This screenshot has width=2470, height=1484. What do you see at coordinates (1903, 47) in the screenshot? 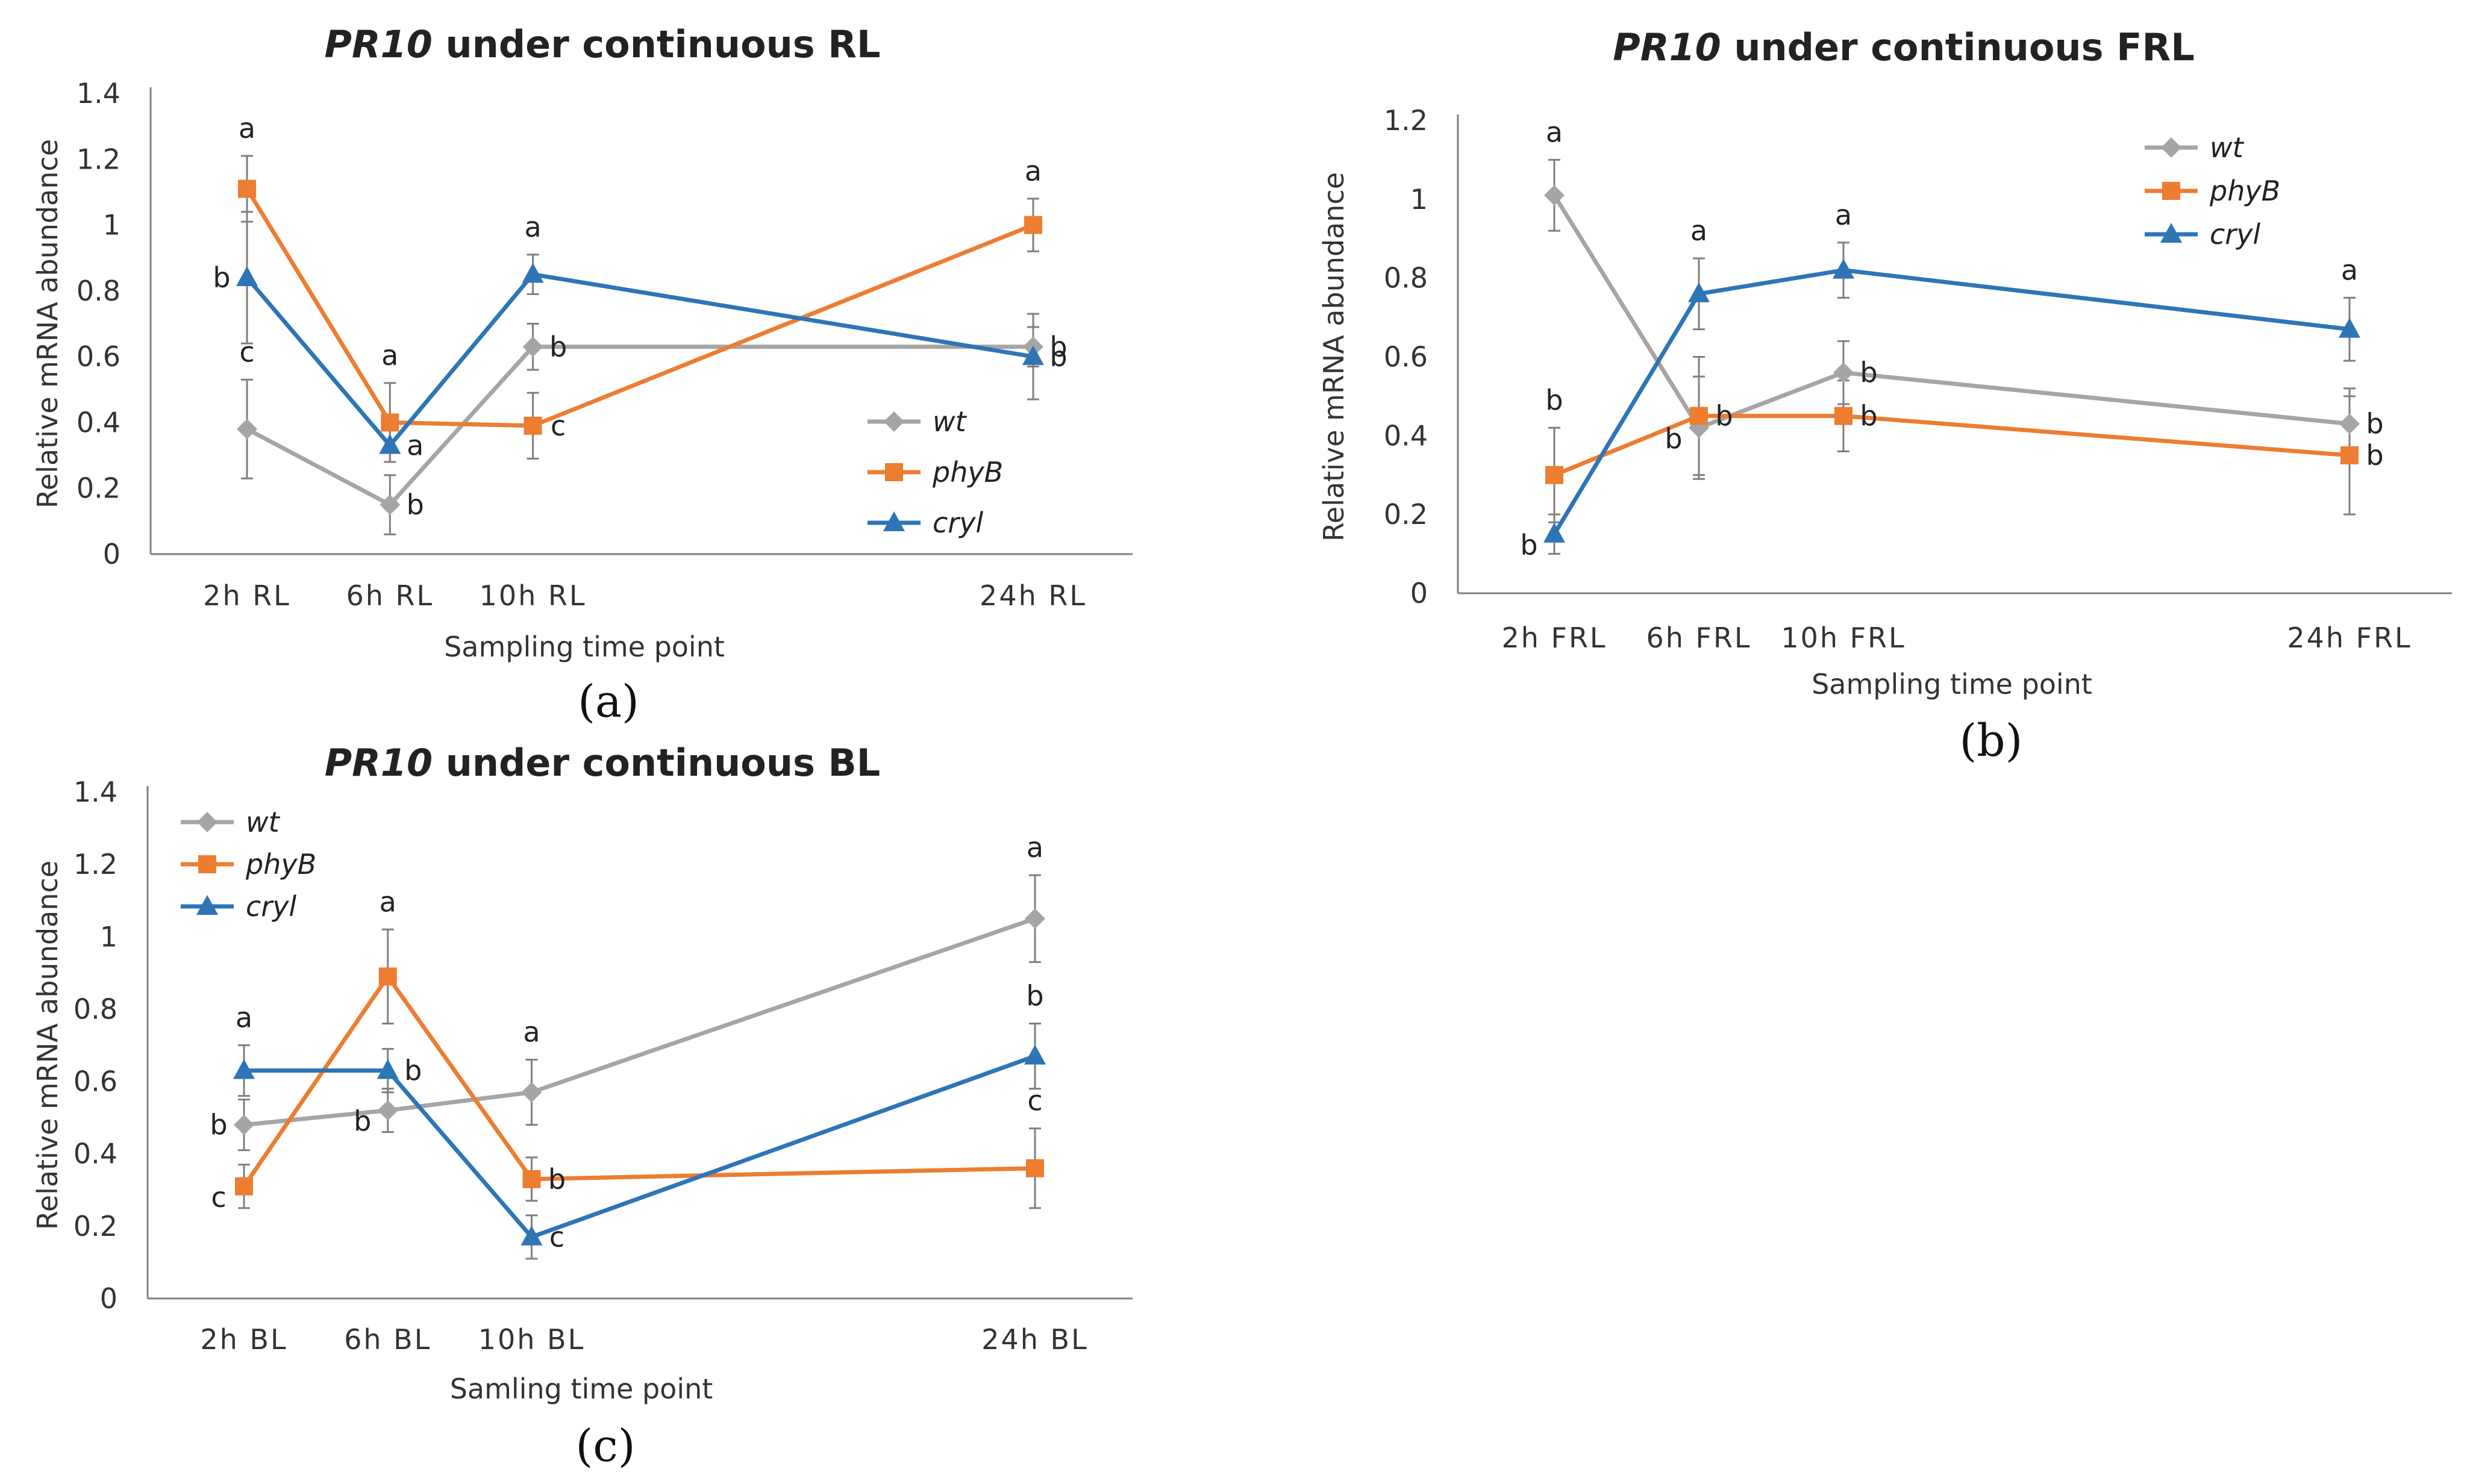
I see `chart-title: PR10 under continuous FRL` at bounding box center [1903, 47].